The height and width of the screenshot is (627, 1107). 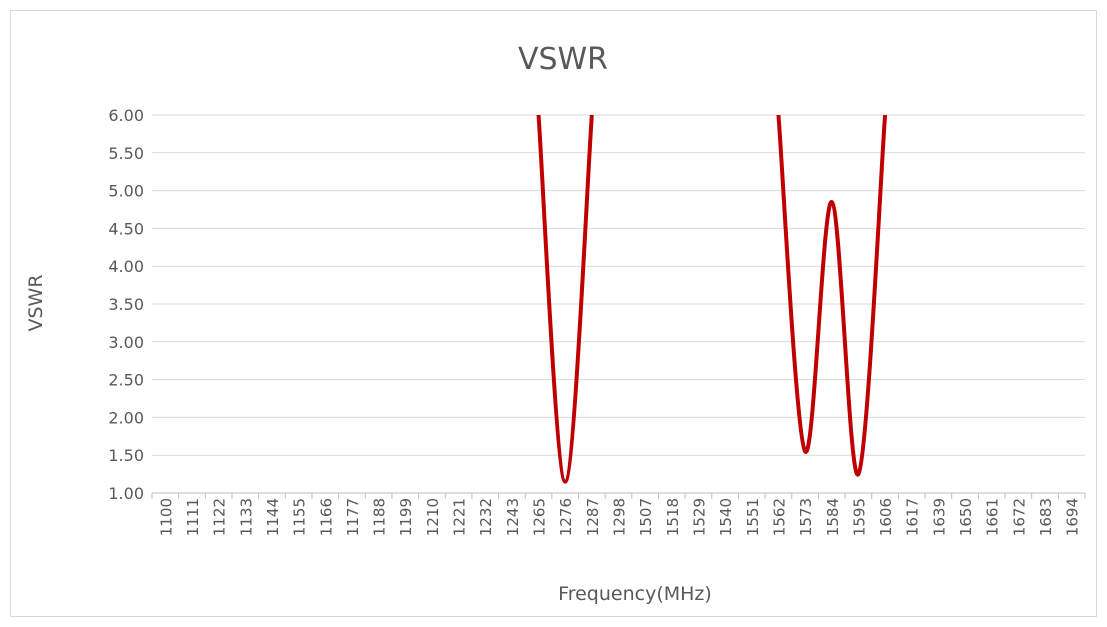 What do you see at coordinates (1046, 517) in the screenshot?
I see `x-tick-label: 1683` at bounding box center [1046, 517].